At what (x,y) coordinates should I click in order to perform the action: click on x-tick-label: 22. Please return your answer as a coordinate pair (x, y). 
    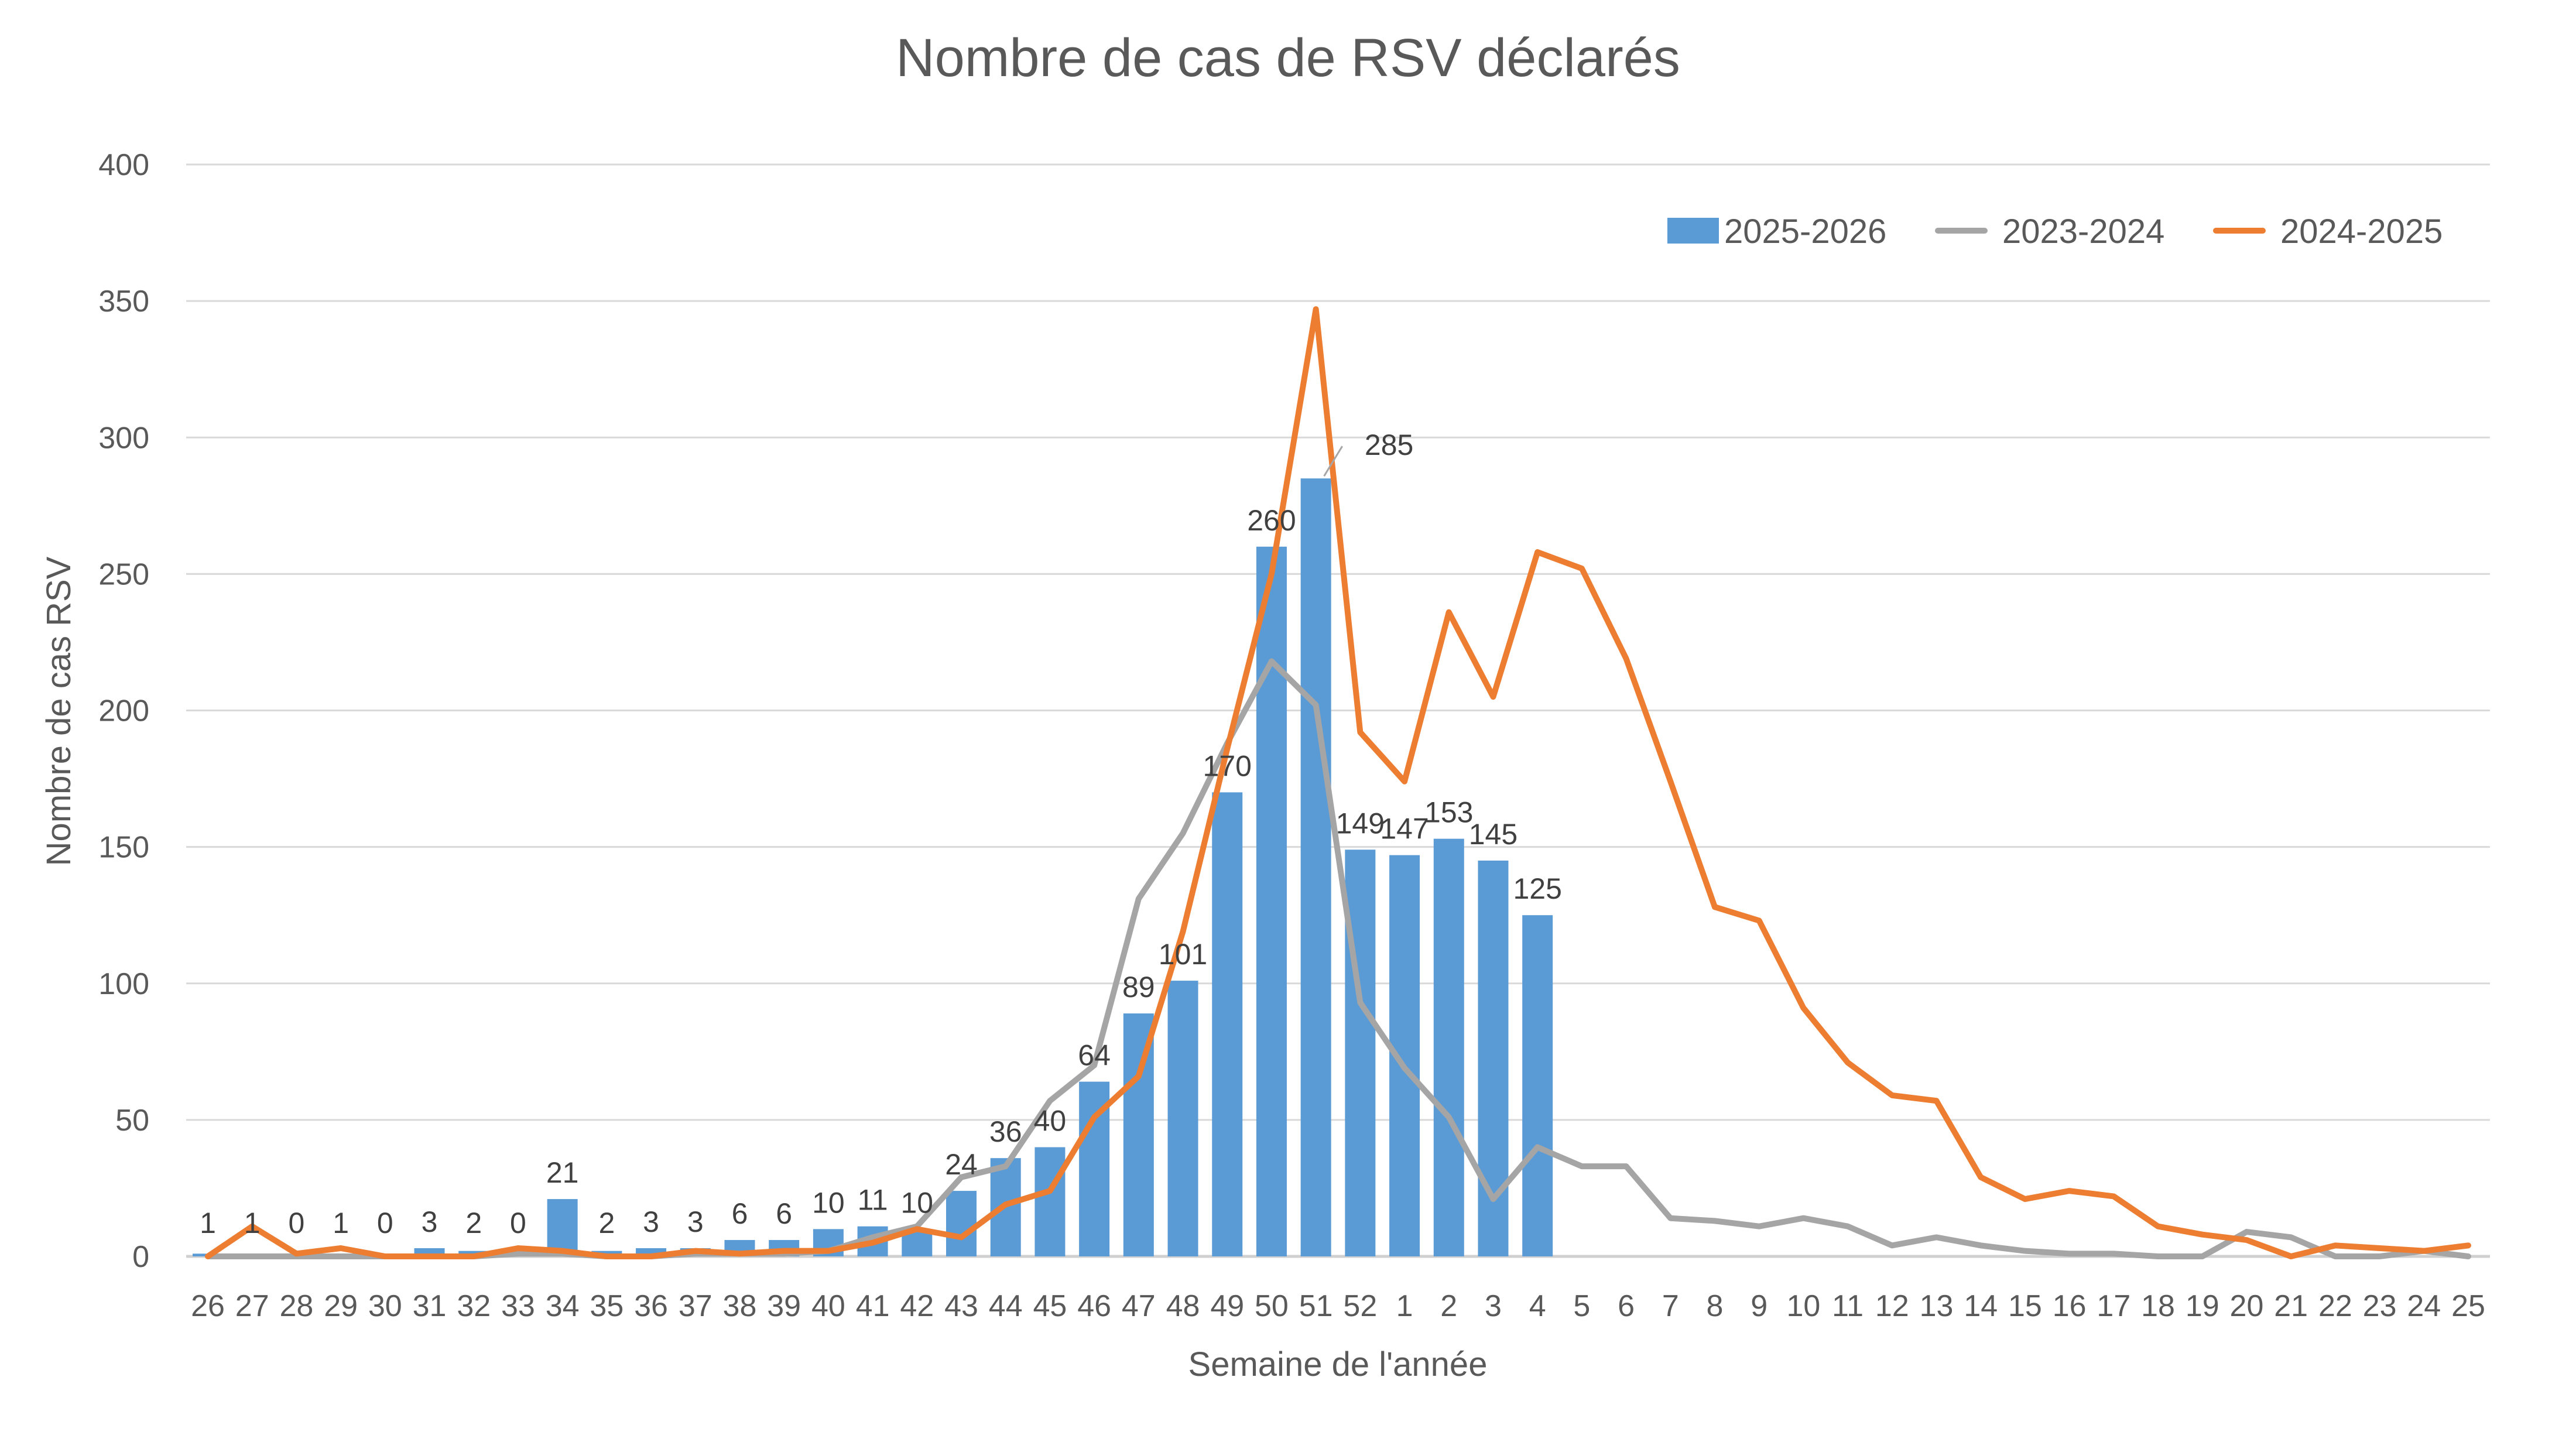
    Looking at the image, I should click on (2335, 1306).